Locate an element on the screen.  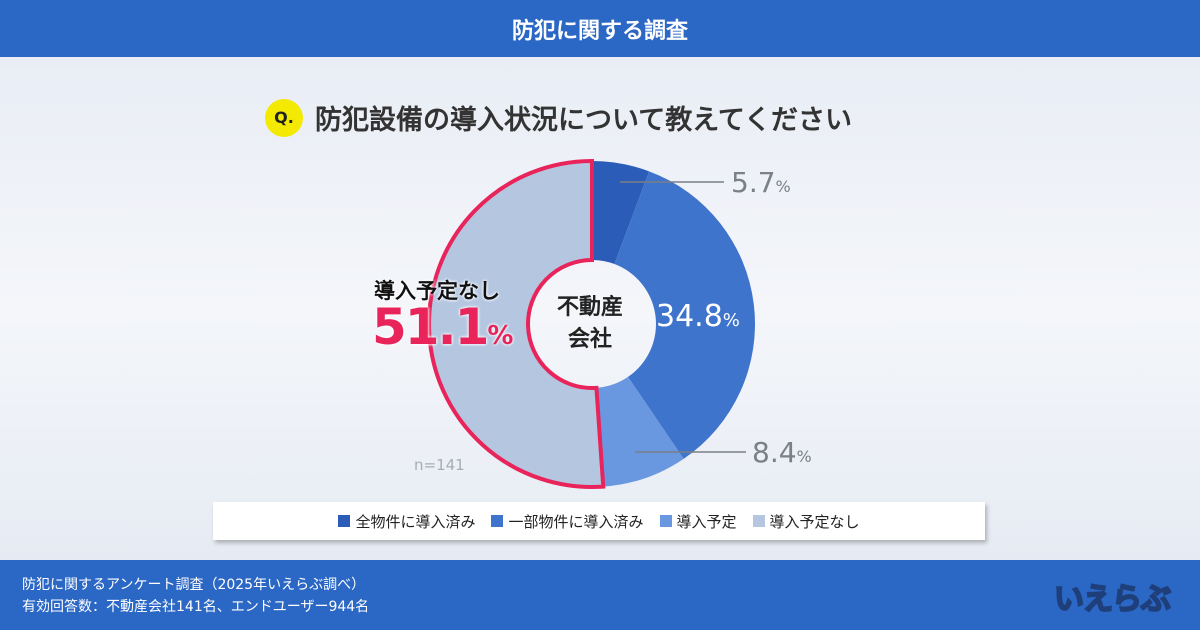
legend-item: 全物件に導入済み is located at coordinates (406, 521).